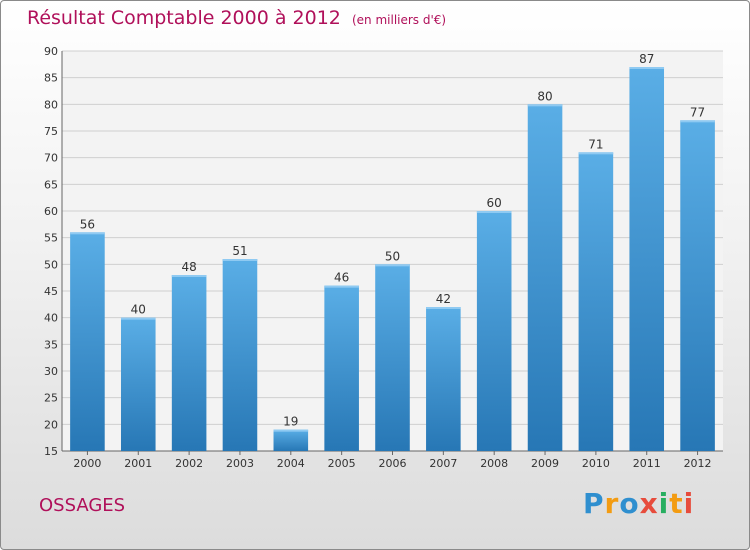  Describe the element at coordinates (399, 20) in the screenshot. I see `chart-subtitle: (en milliers d'€)` at that location.